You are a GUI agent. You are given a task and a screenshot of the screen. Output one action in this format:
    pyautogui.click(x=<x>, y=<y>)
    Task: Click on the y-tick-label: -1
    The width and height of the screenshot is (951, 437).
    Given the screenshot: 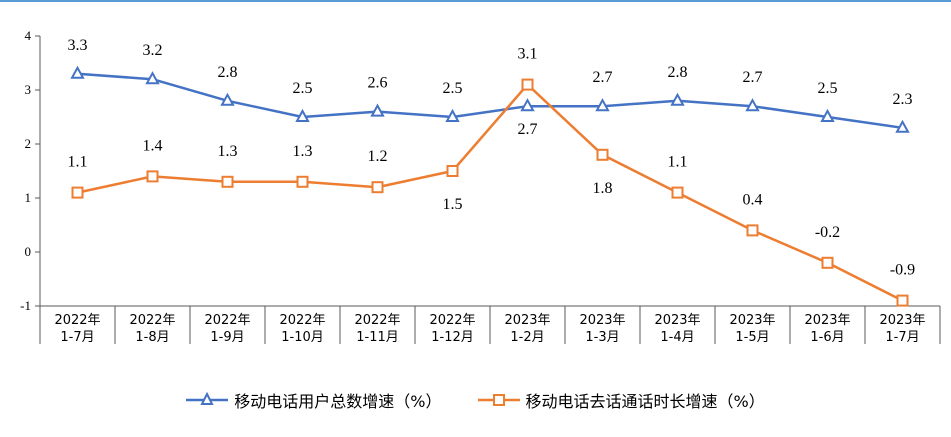 What is the action you would take?
    pyautogui.click(x=25, y=305)
    